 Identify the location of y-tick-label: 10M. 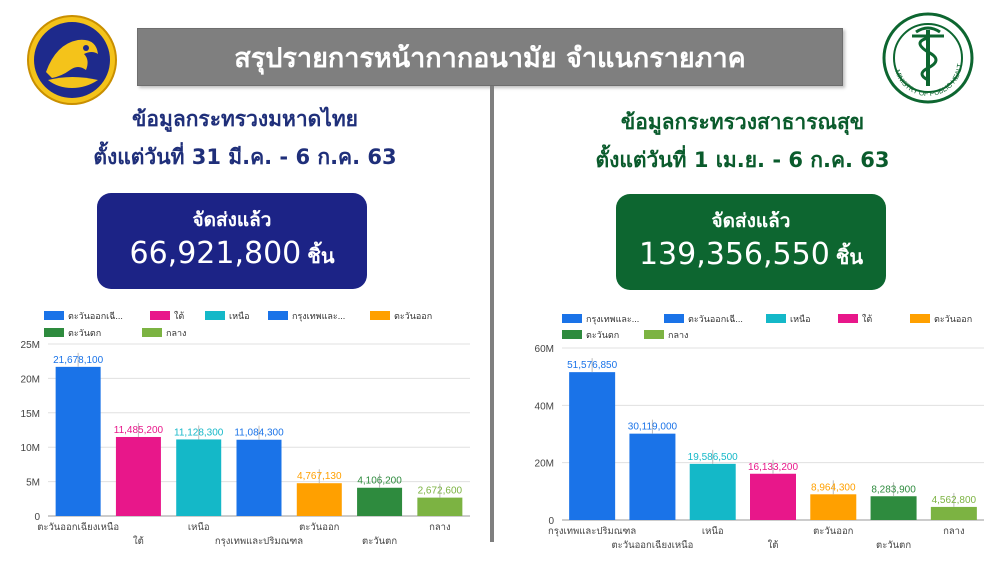
(30, 448).